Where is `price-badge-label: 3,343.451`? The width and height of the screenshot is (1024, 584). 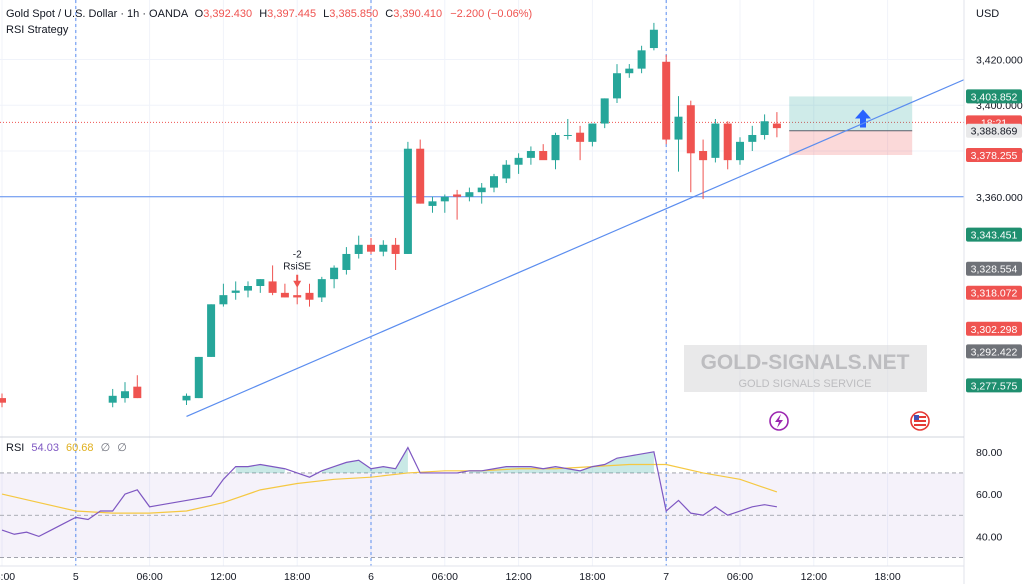
price-badge-label: 3,343.451 is located at coordinates (994, 236).